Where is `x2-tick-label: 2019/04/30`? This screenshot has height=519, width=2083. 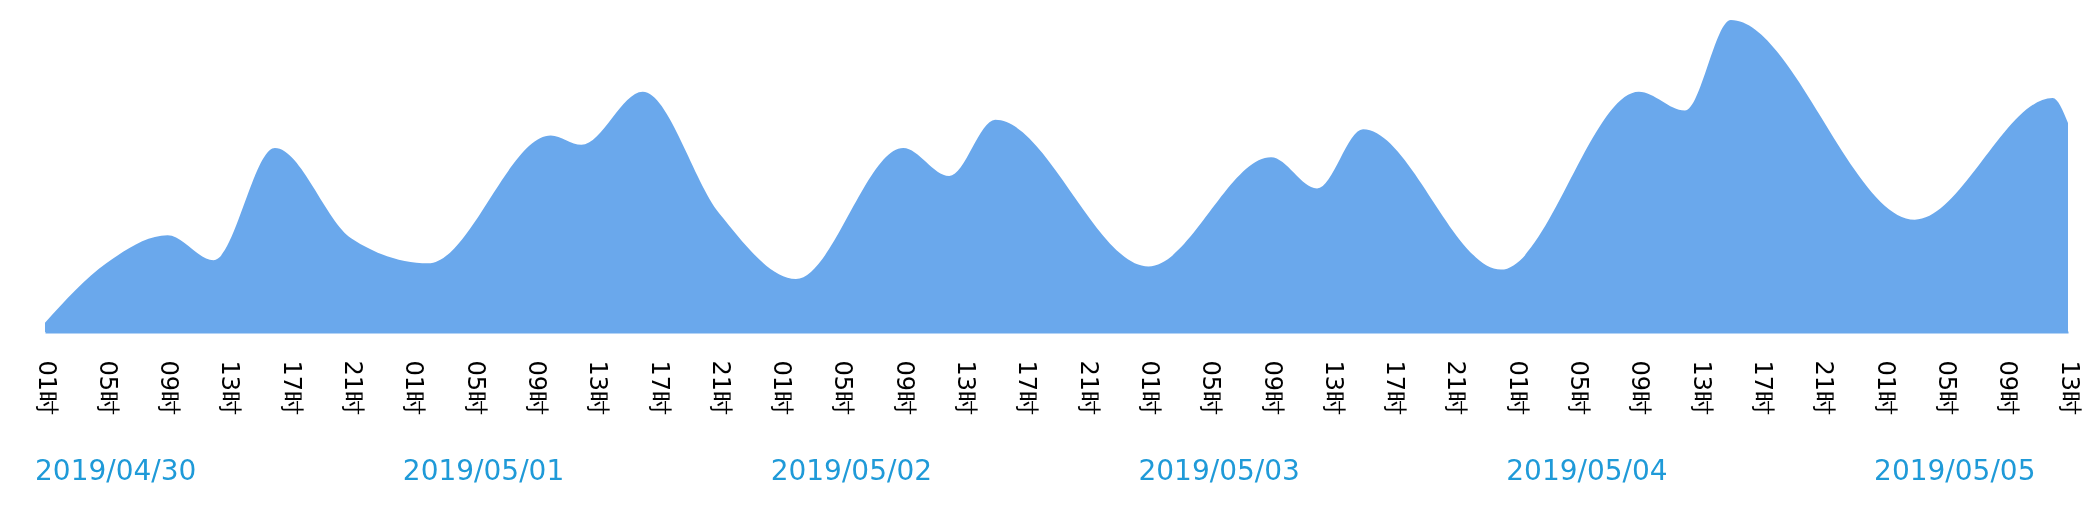 x2-tick-label: 2019/04/30 is located at coordinates (116, 470).